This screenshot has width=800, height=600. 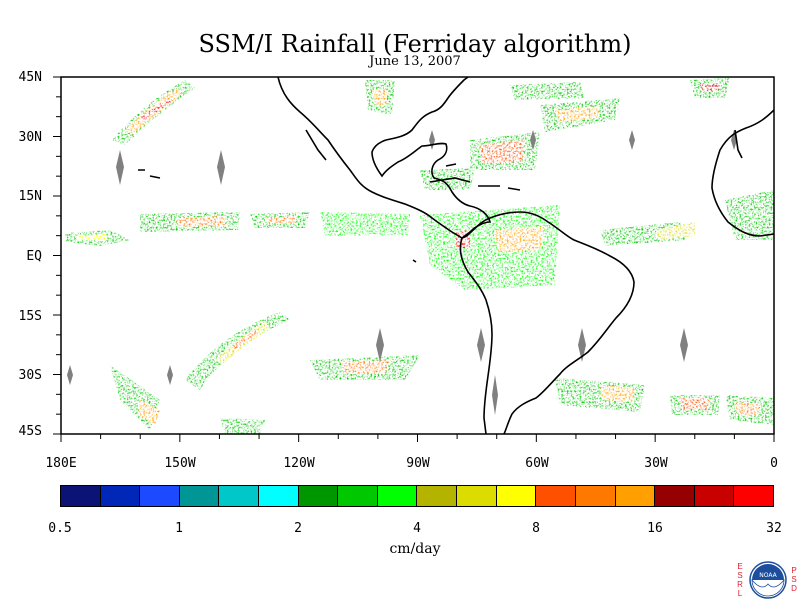 What do you see at coordinates (600, 395) in the screenshot?
I see `rain-patch-s-atlantic` at bounding box center [600, 395].